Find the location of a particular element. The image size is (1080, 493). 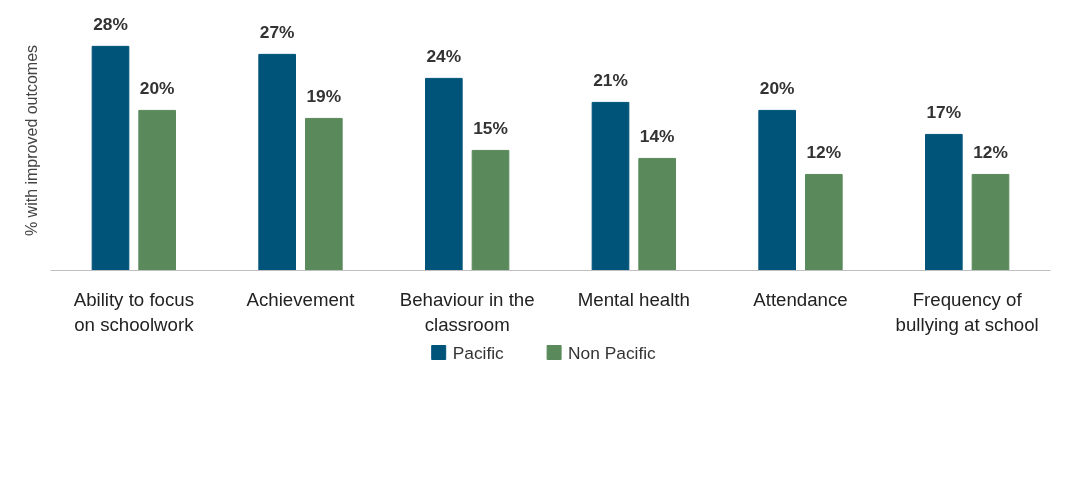

x-tick-label: Behaviour in the classroom is located at coordinates (467, 311).